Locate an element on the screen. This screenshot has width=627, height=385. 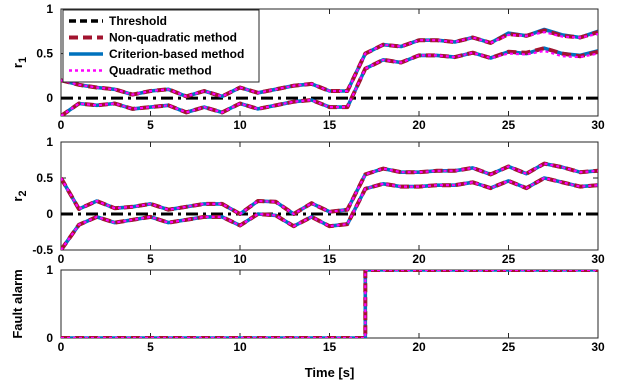
y-axis-label: r1 is located at coordinates (19, 62).